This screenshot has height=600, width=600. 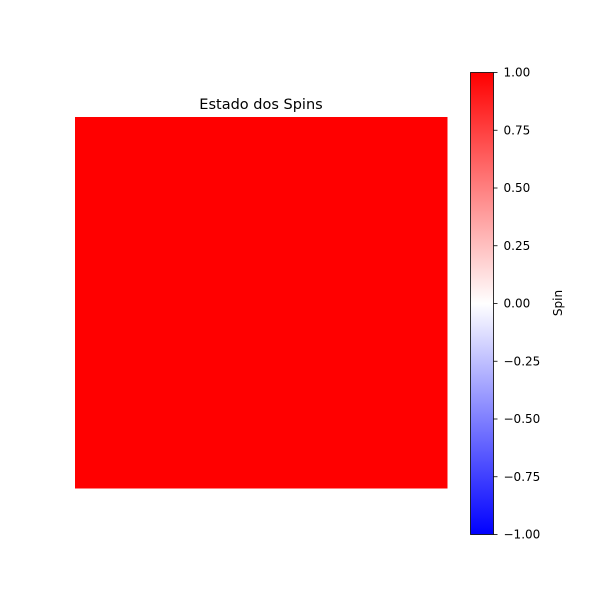 I want to click on colorbar-tick-label: −0.75, so click(x=522, y=477).